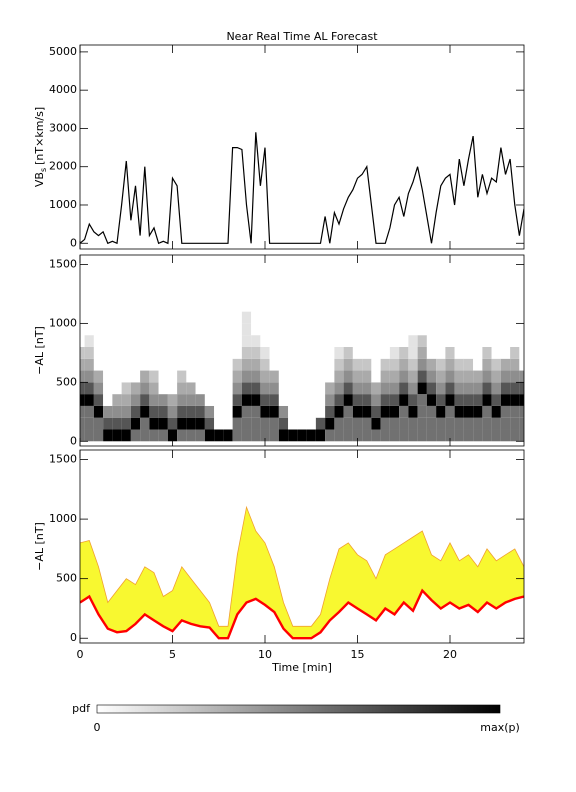  What do you see at coordinates (63, 459) in the screenshot?
I see `y-tick-label: 1500` at bounding box center [63, 459].